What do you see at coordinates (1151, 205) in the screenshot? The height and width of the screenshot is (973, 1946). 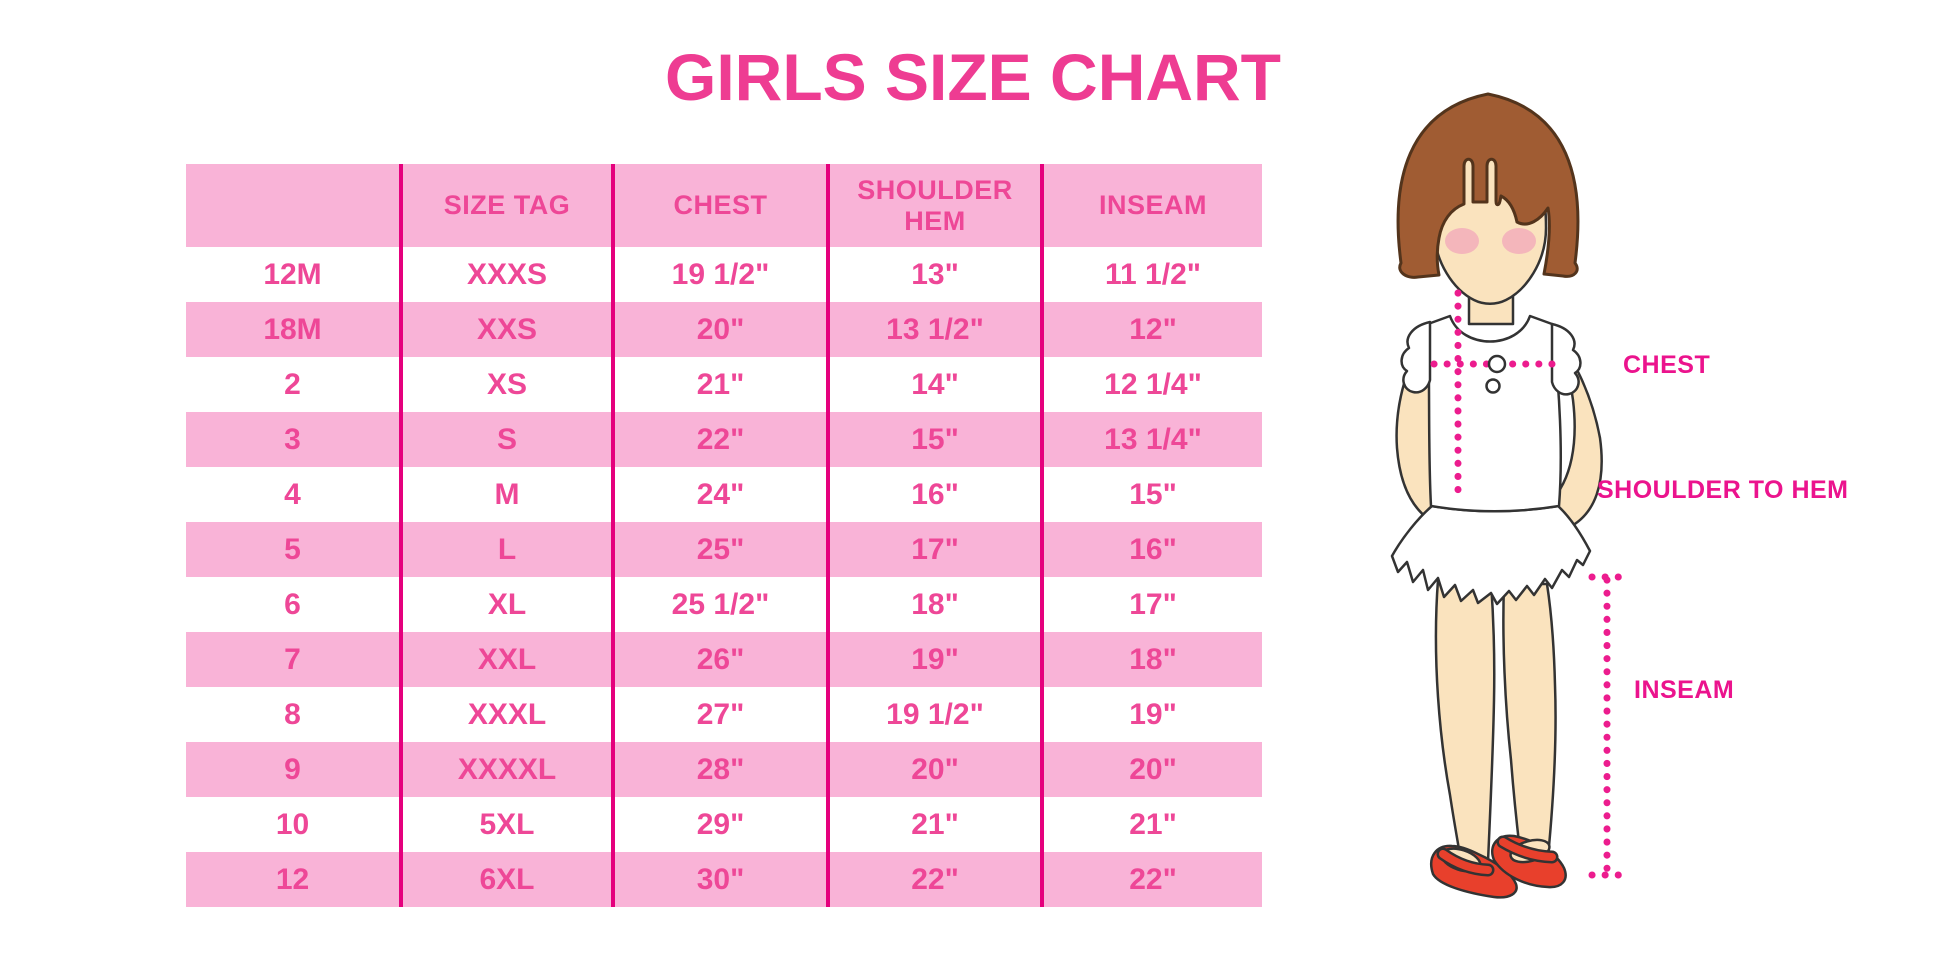 I see `col-header-inseam: INSEAM` at bounding box center [1151, 205].